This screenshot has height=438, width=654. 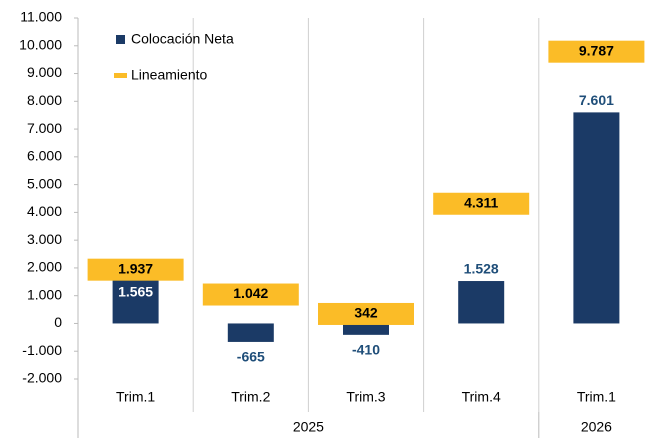 I want to click on y-tick-label: 6.000, so click(x=44, y=156).